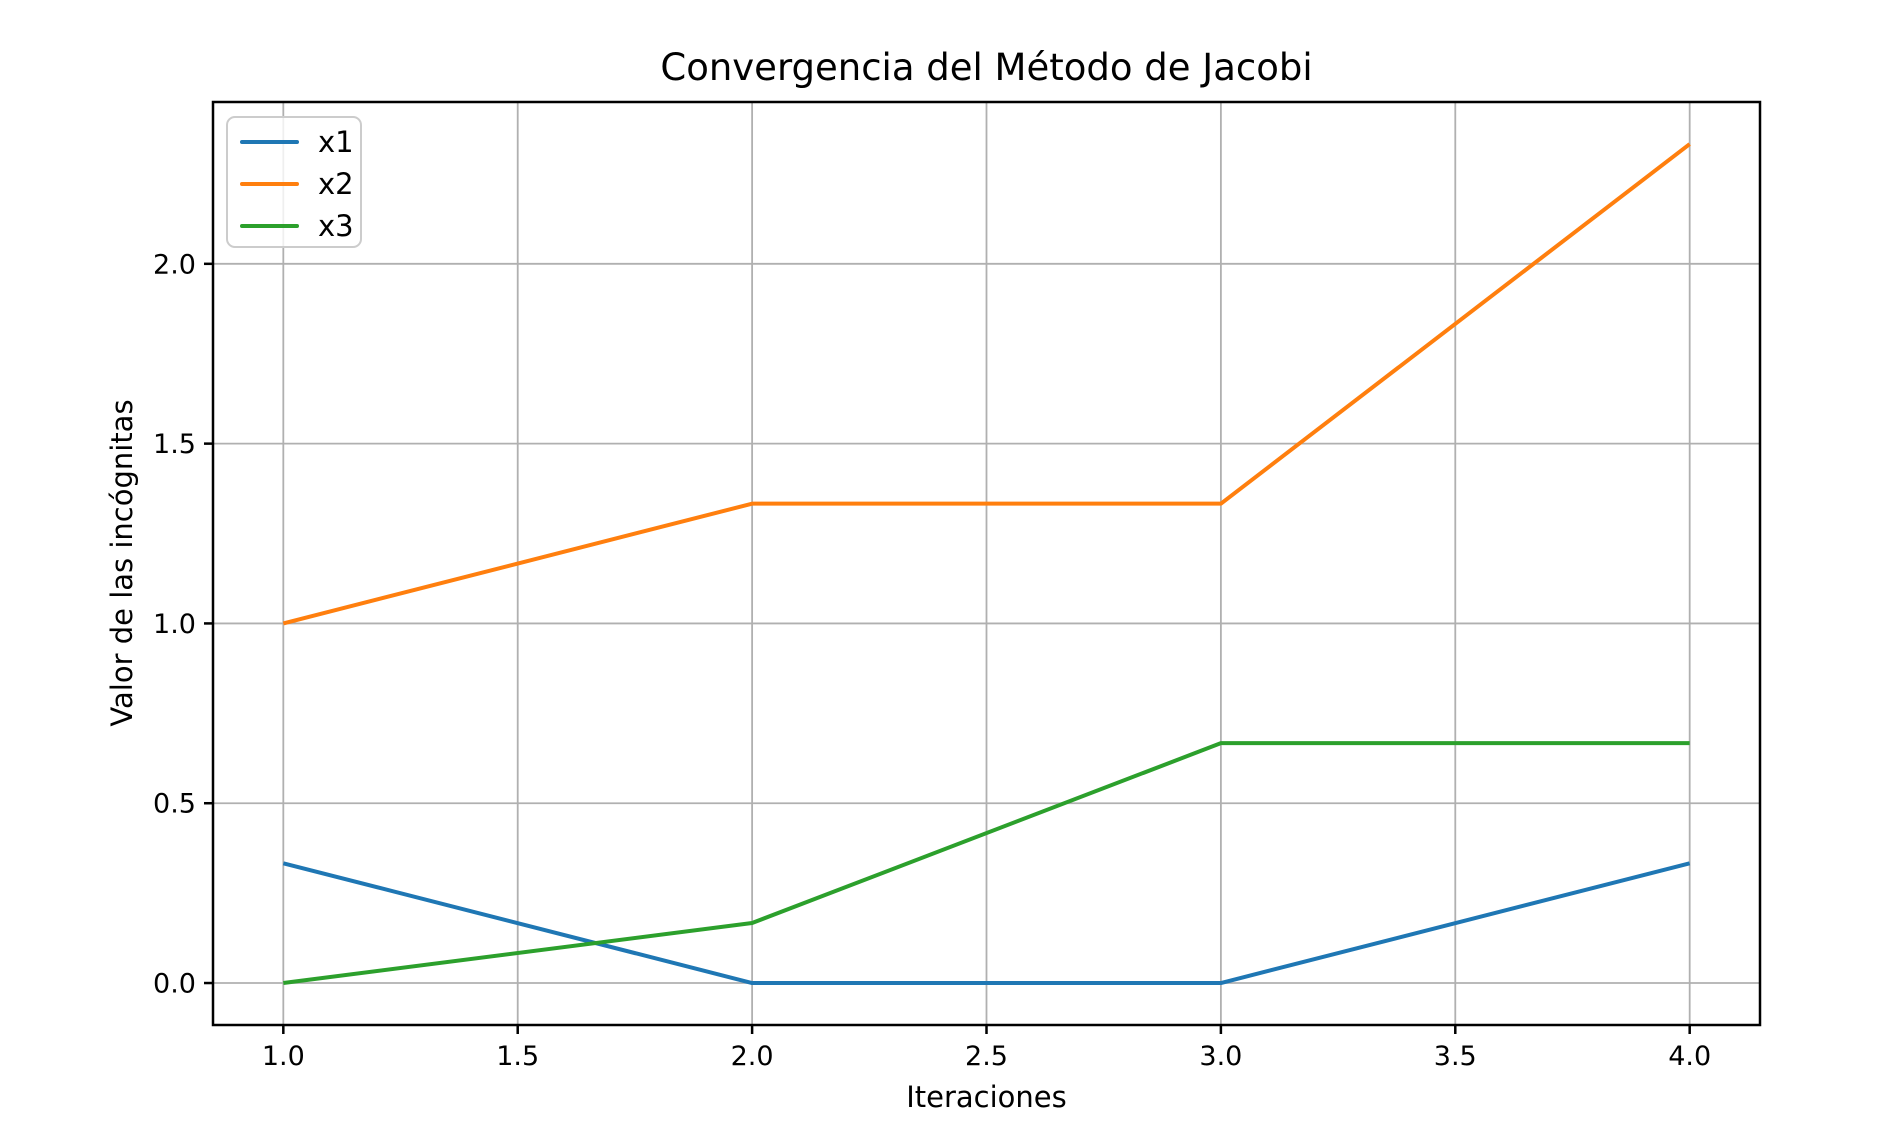 The image size is (1904, 1130). I want to click on legend-label-x2: x2, so click(336, 183).